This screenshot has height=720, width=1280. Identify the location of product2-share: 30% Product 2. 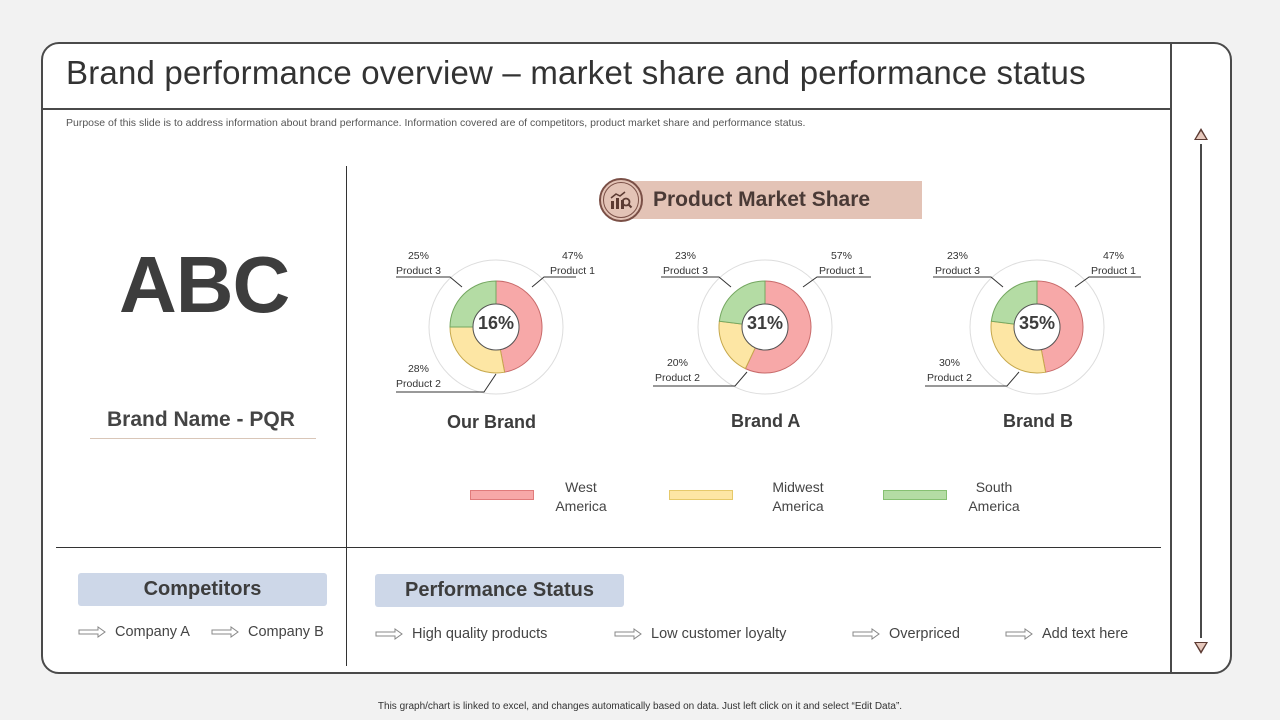
(949, 370).